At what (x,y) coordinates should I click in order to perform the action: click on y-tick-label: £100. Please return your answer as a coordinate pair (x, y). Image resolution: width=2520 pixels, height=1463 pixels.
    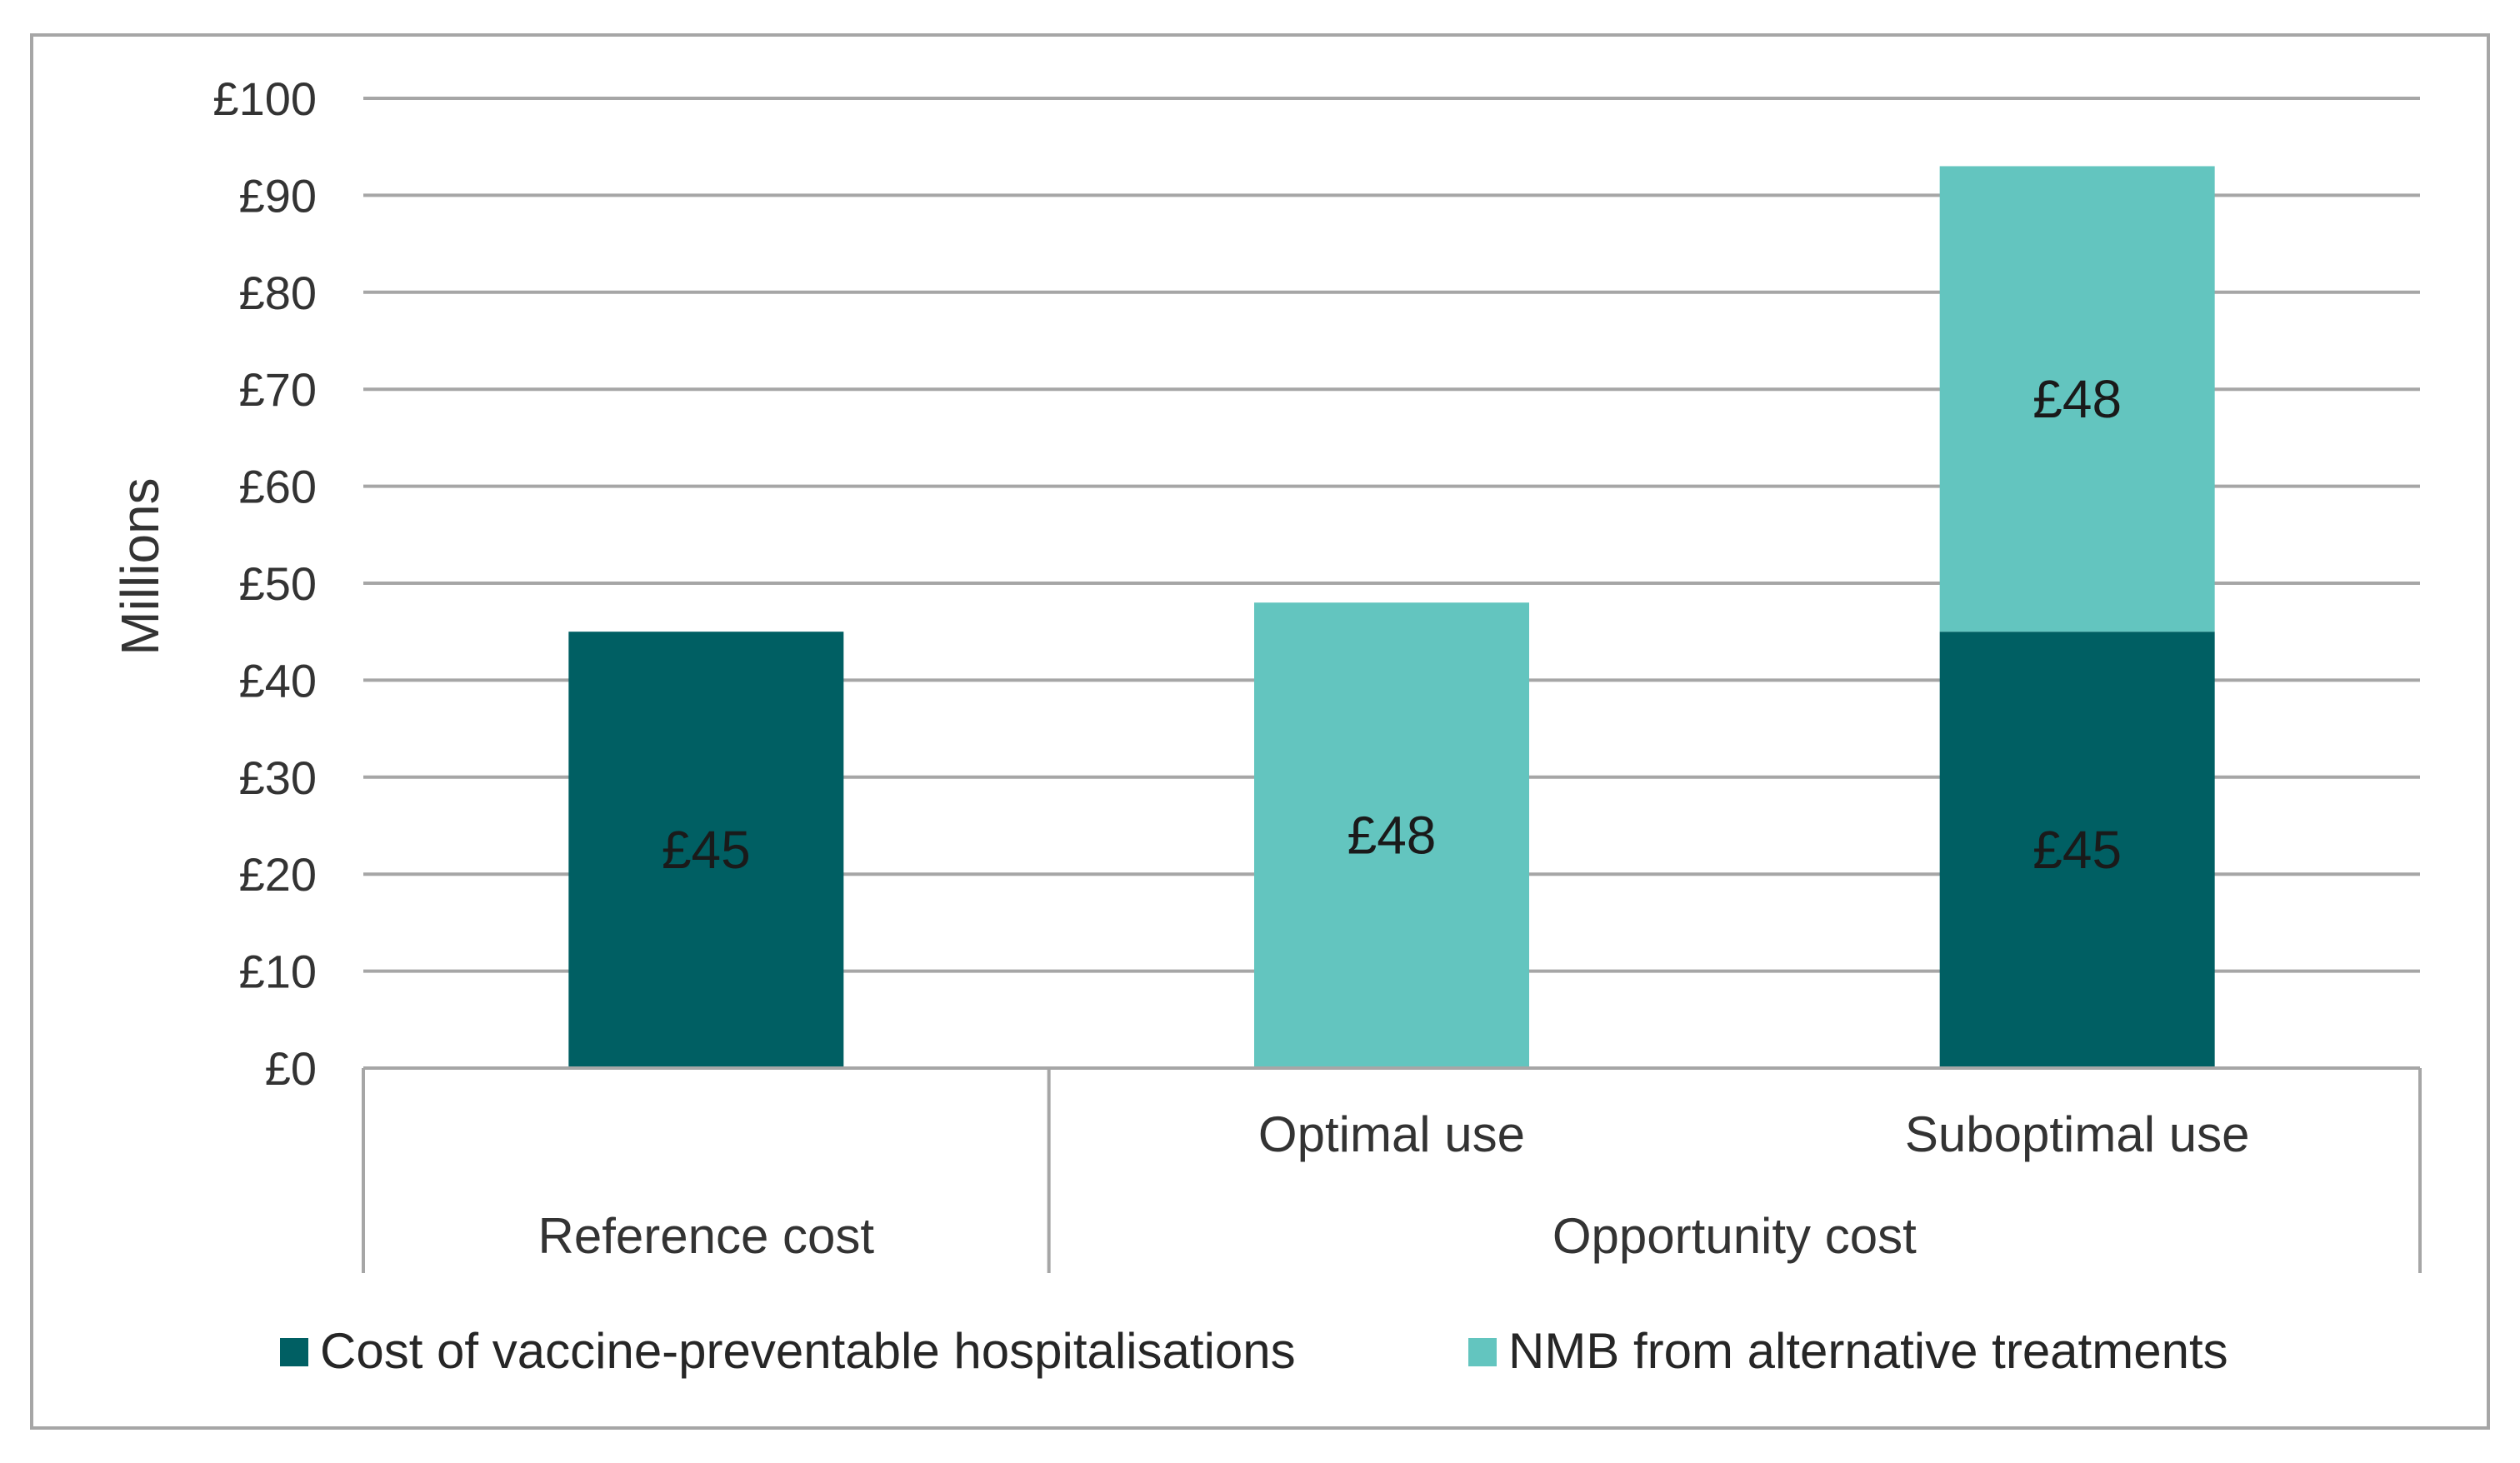
    Looking at the image, I should click on (264, 98).